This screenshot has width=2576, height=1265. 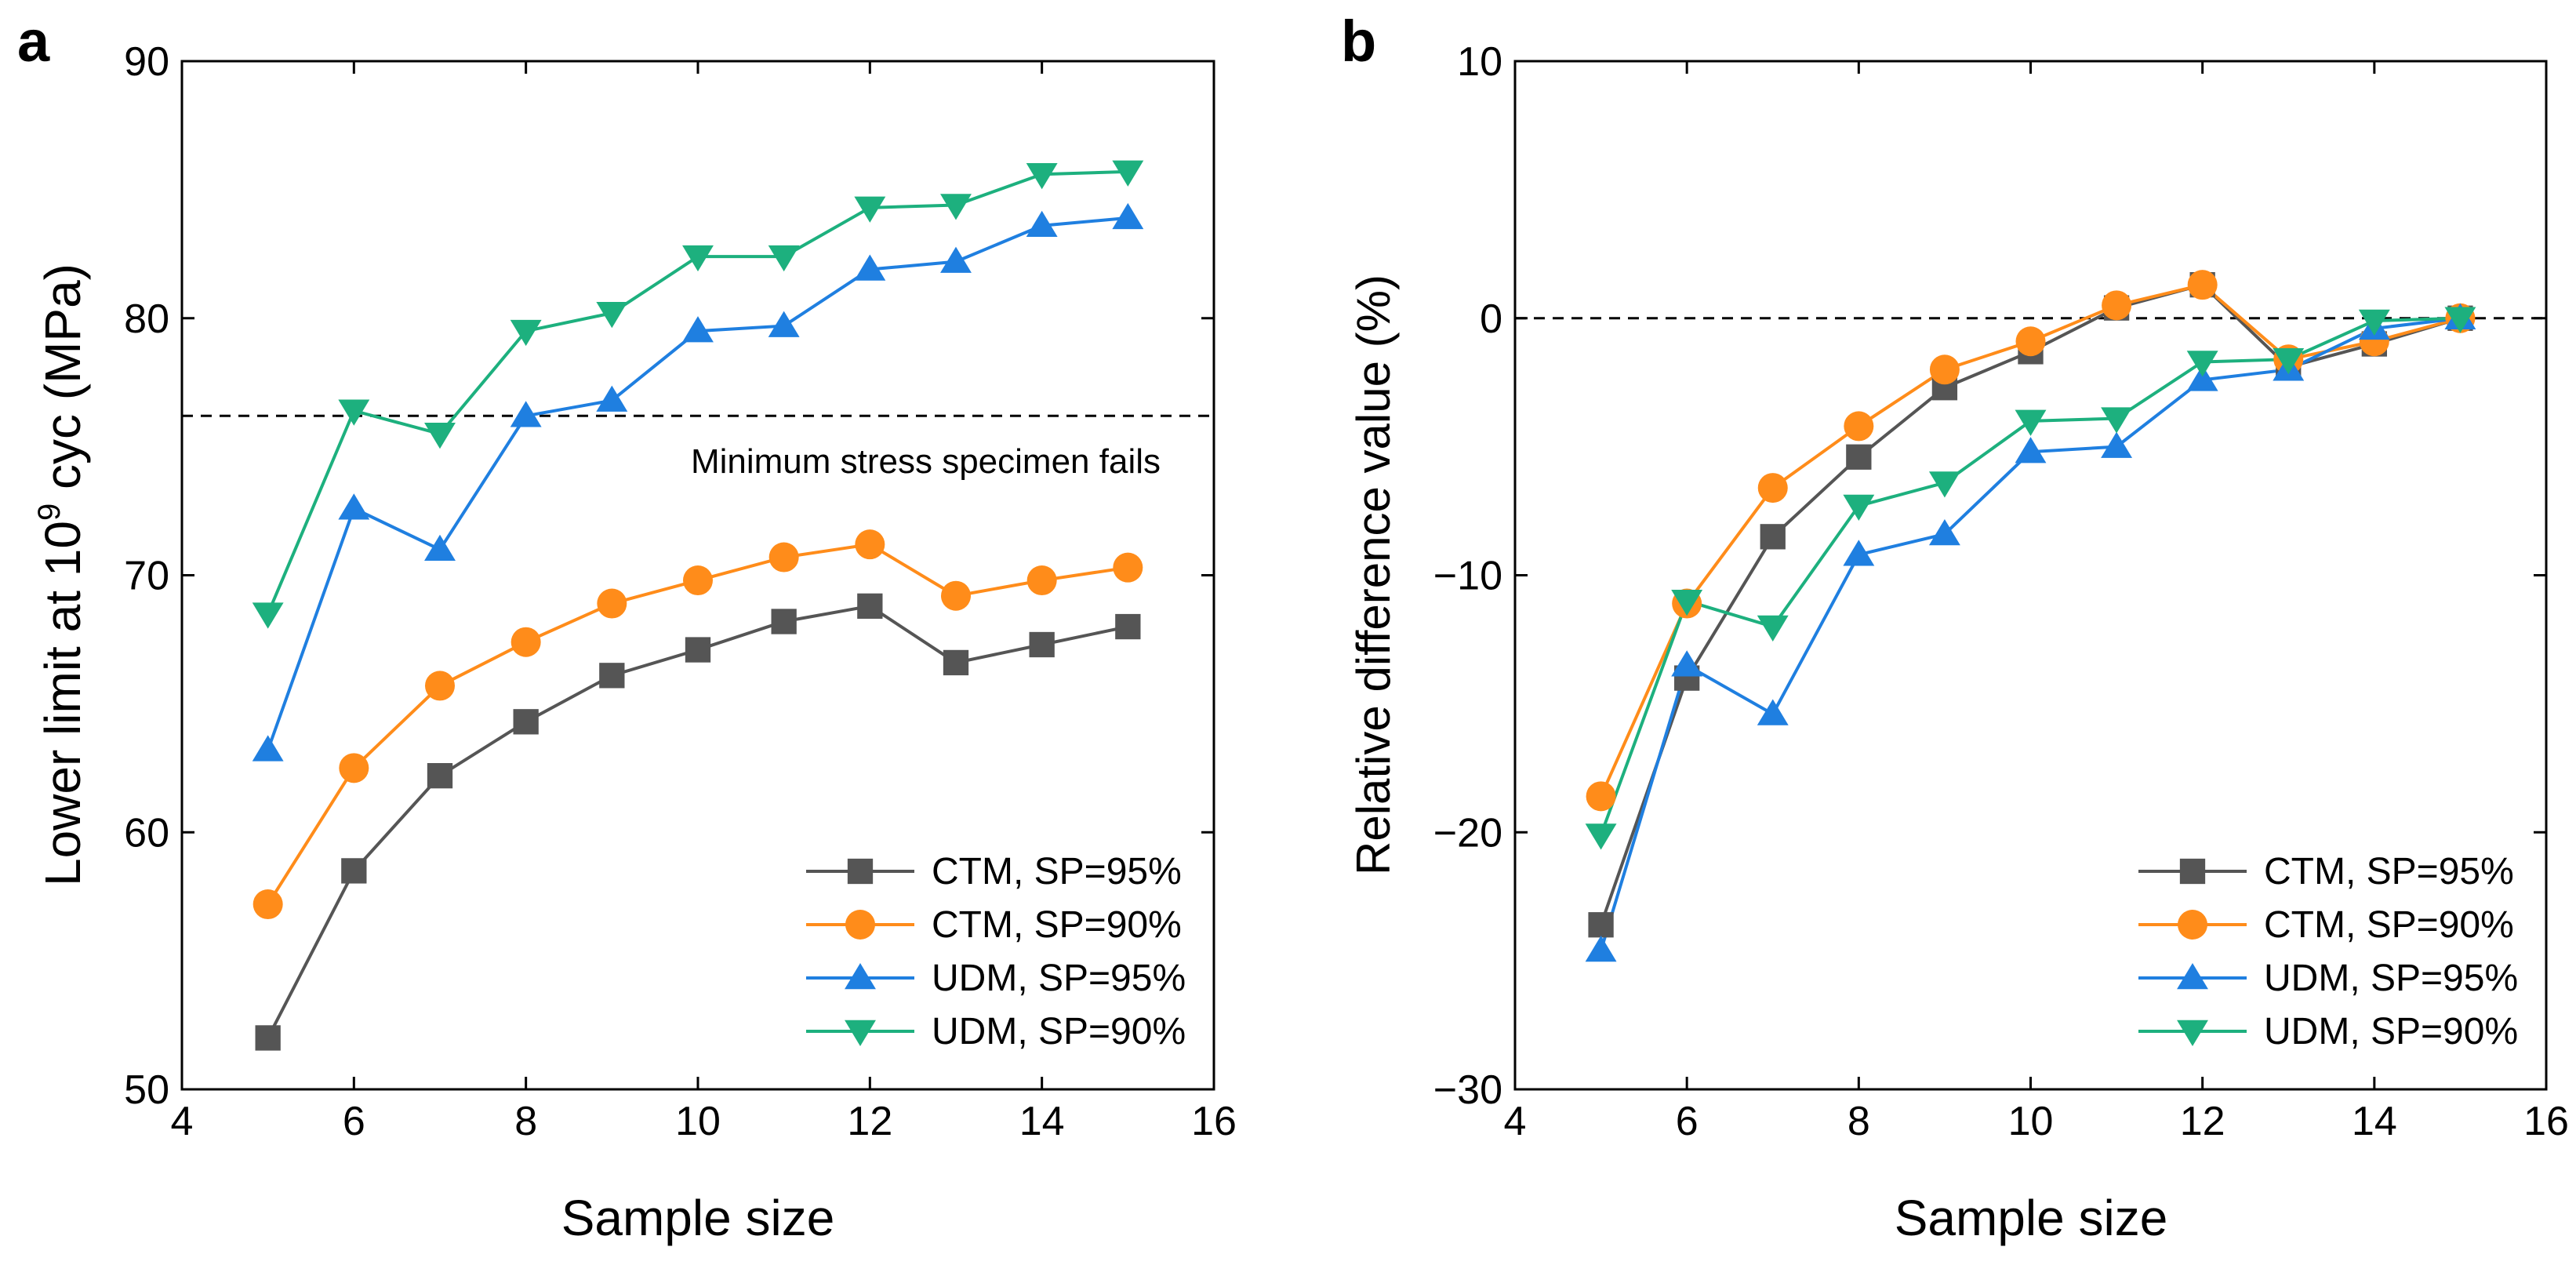 I want to click on y-tick-label: 50, so click(x=146, y=1090).